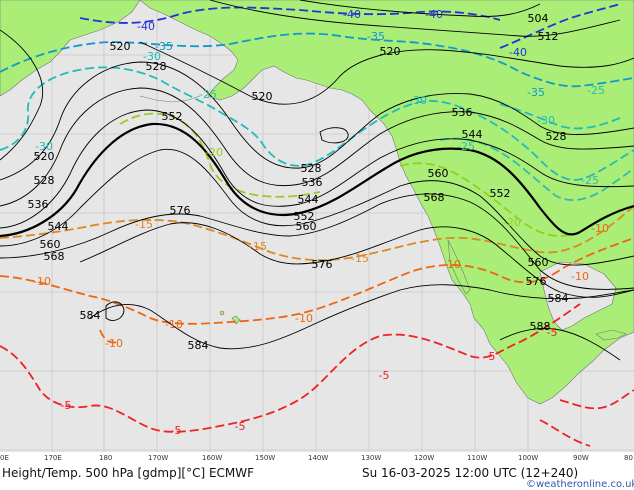 This screenshot has width=634, height=490. I want to click on isotherm-minus5-c, so click(565, 433).